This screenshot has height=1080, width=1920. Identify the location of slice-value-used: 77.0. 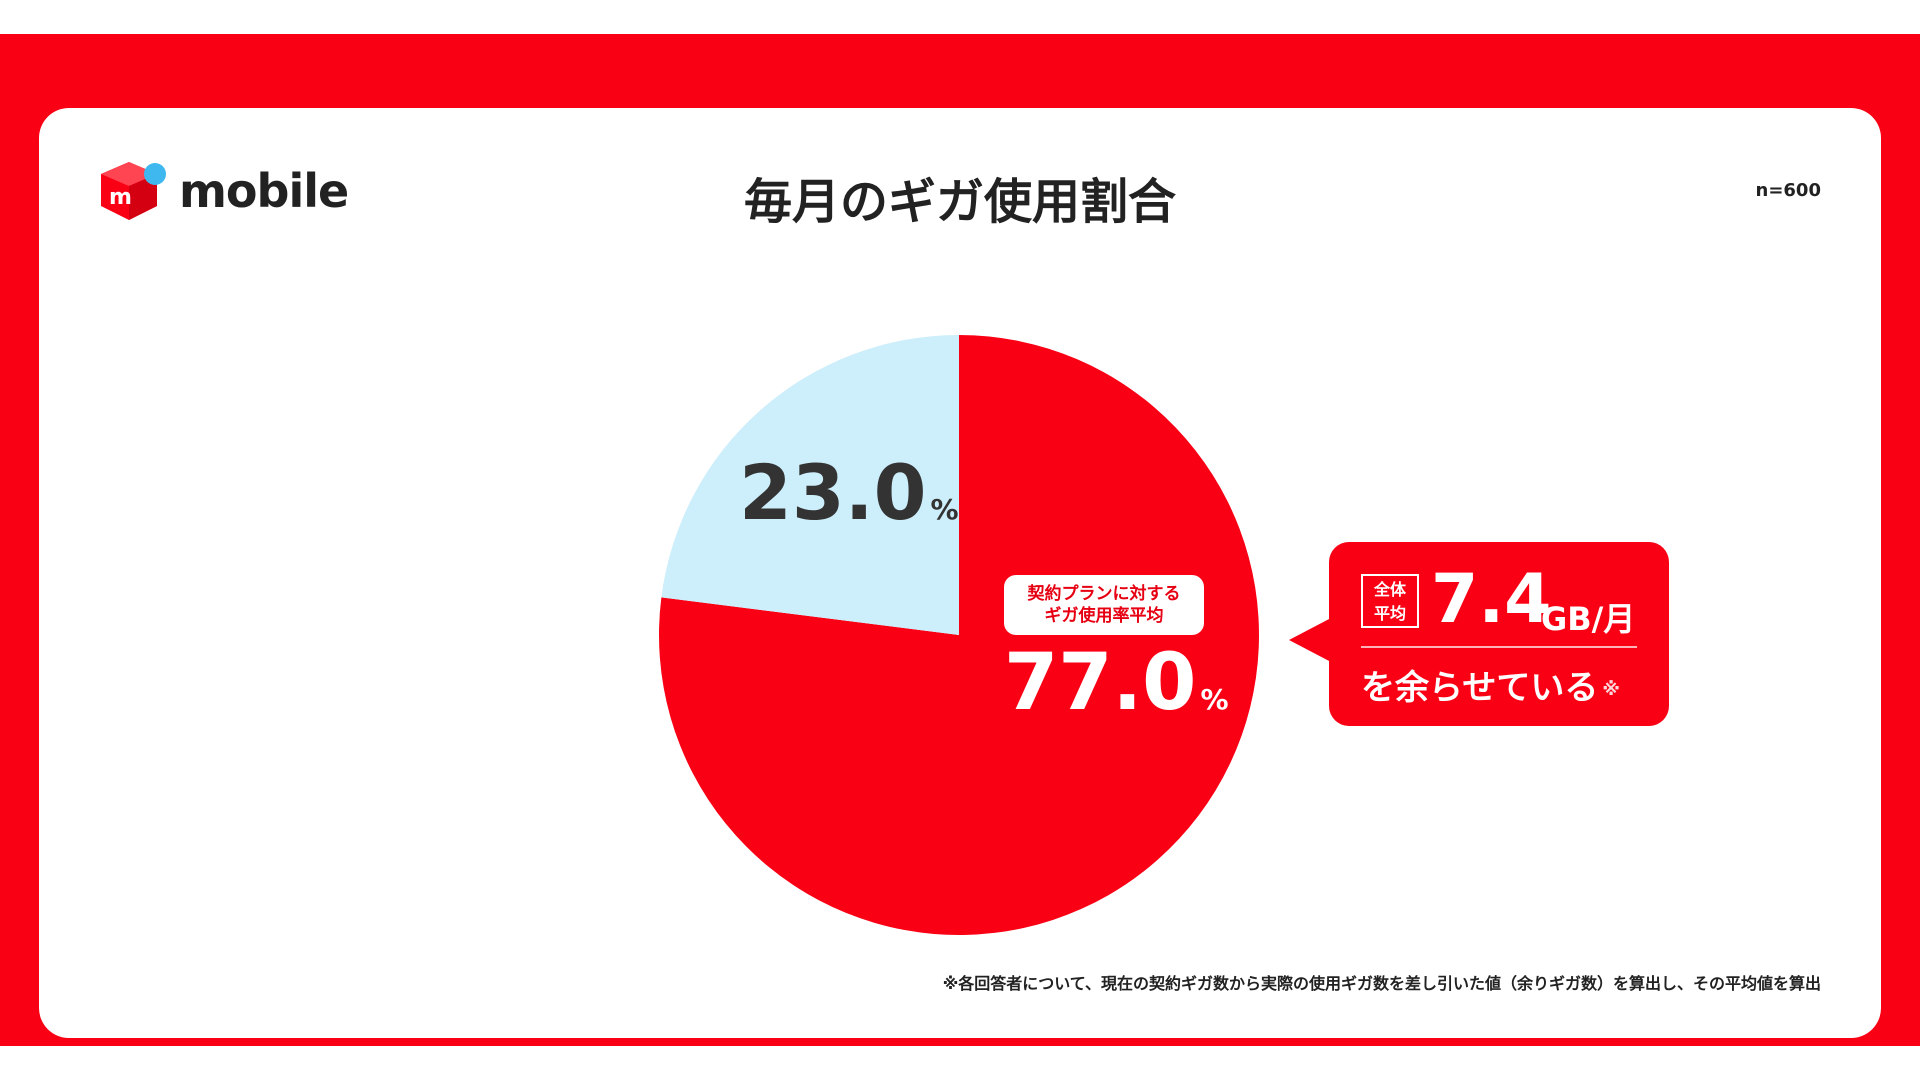
(1100, 683).